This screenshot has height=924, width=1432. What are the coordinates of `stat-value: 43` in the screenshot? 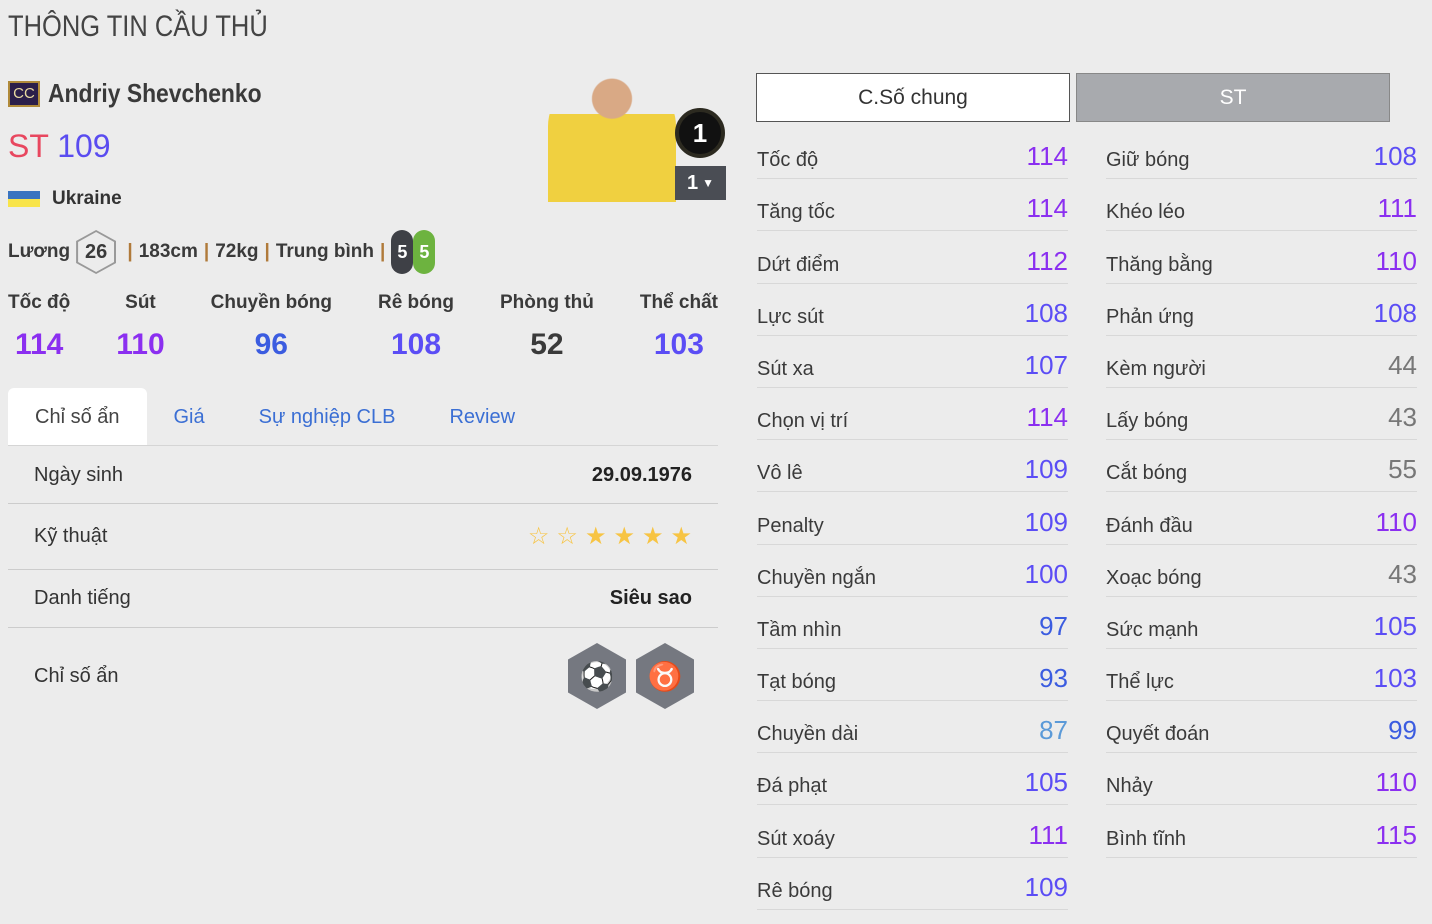 It's located at (1402, 417).